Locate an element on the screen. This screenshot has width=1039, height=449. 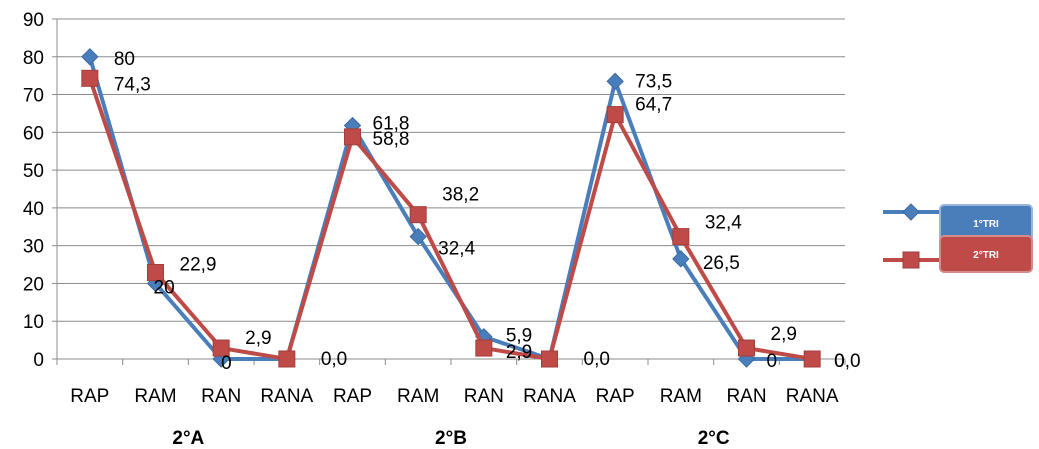
data-label-s2: 74,3 is located at coordinates (132, 84).